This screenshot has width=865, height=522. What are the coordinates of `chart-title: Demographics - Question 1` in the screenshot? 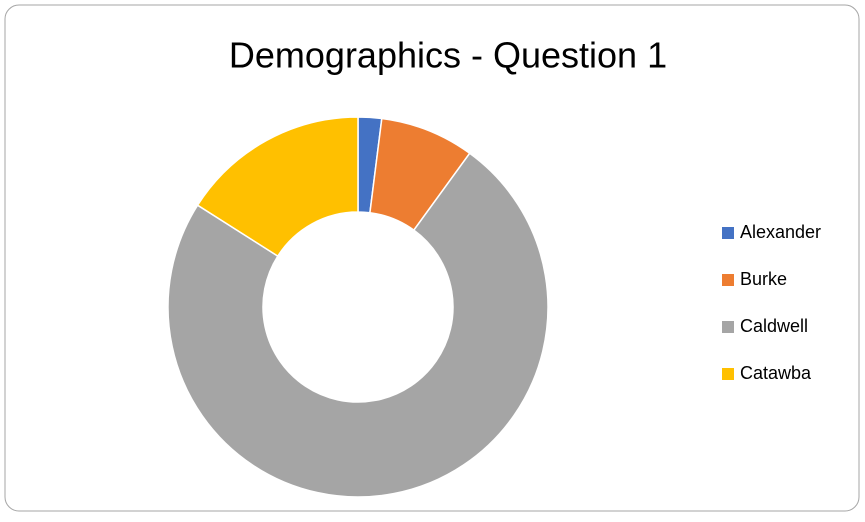 It's located at (448, 55).